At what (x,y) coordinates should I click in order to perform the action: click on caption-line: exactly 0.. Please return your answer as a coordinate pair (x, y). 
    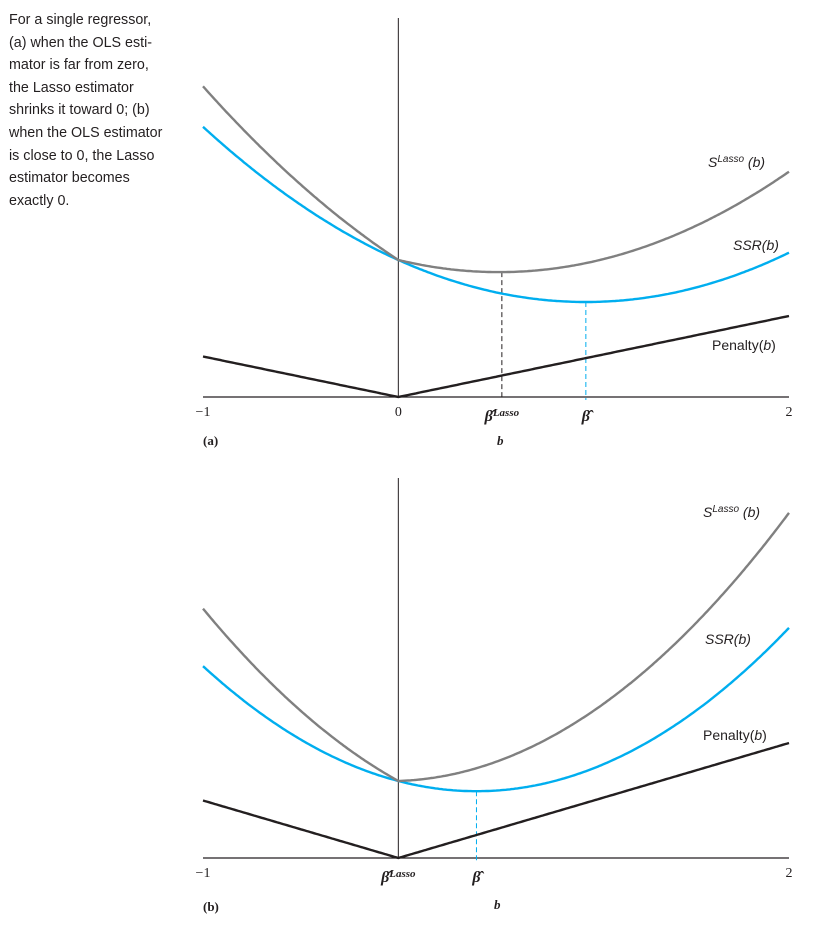
    Looking at the image, I should click on (39, 200).